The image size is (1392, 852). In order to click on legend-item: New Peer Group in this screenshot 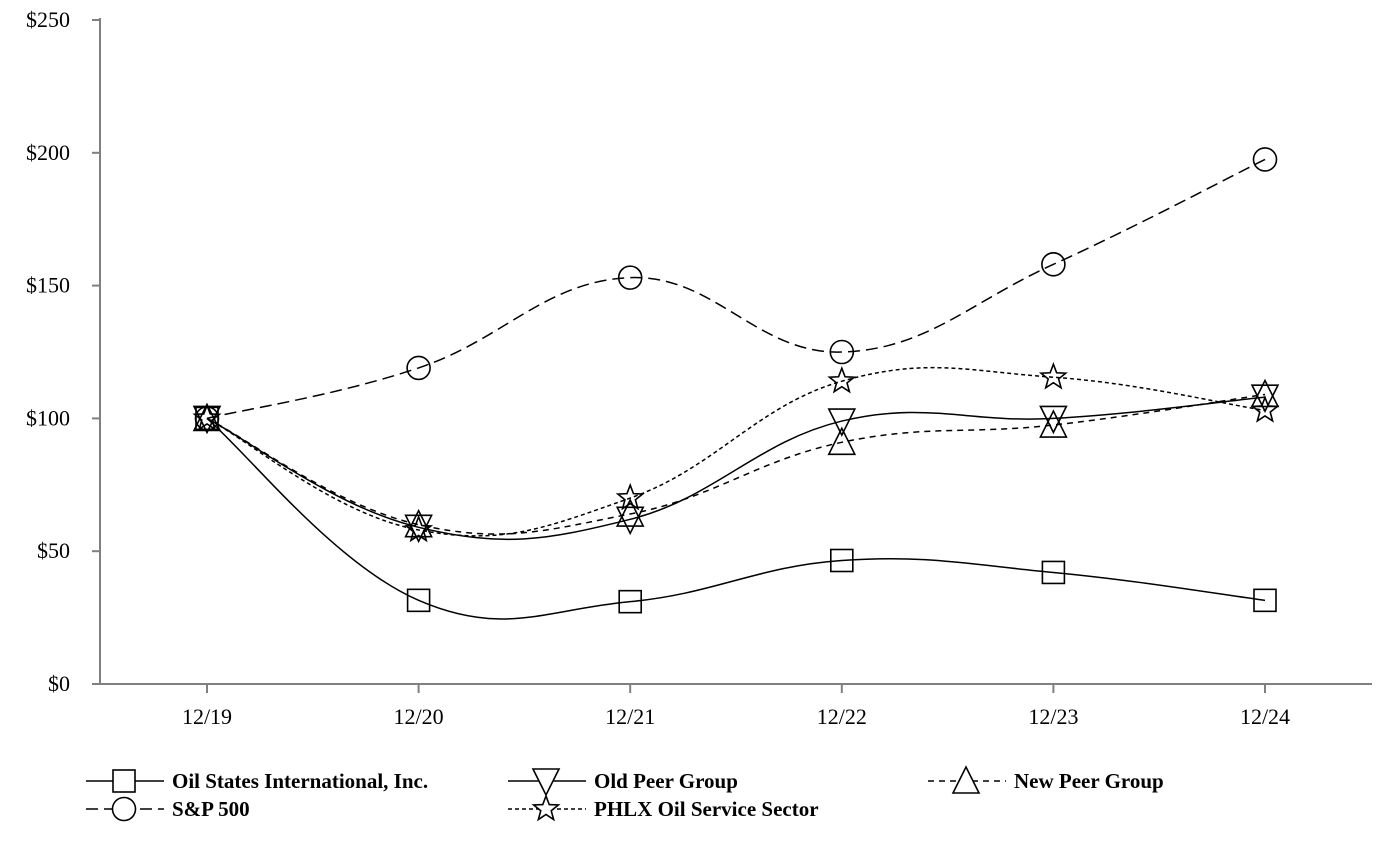, I will do `click(1046, 779)`.